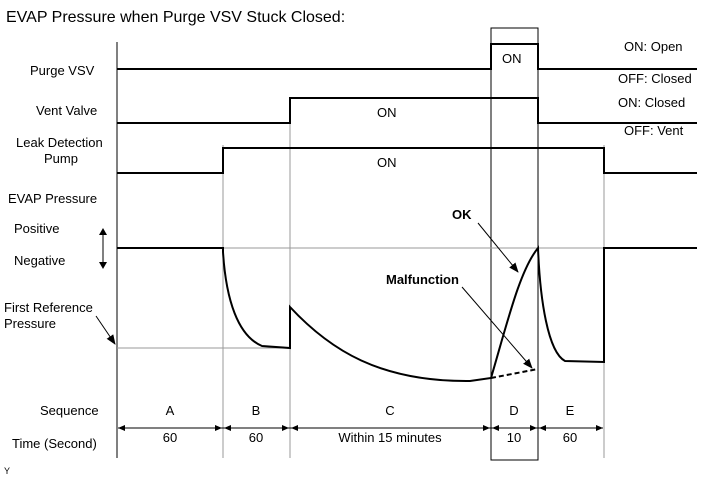 This screenshot has height=479, width=711. I want to click on sequence-a: A, so click(170, 410).